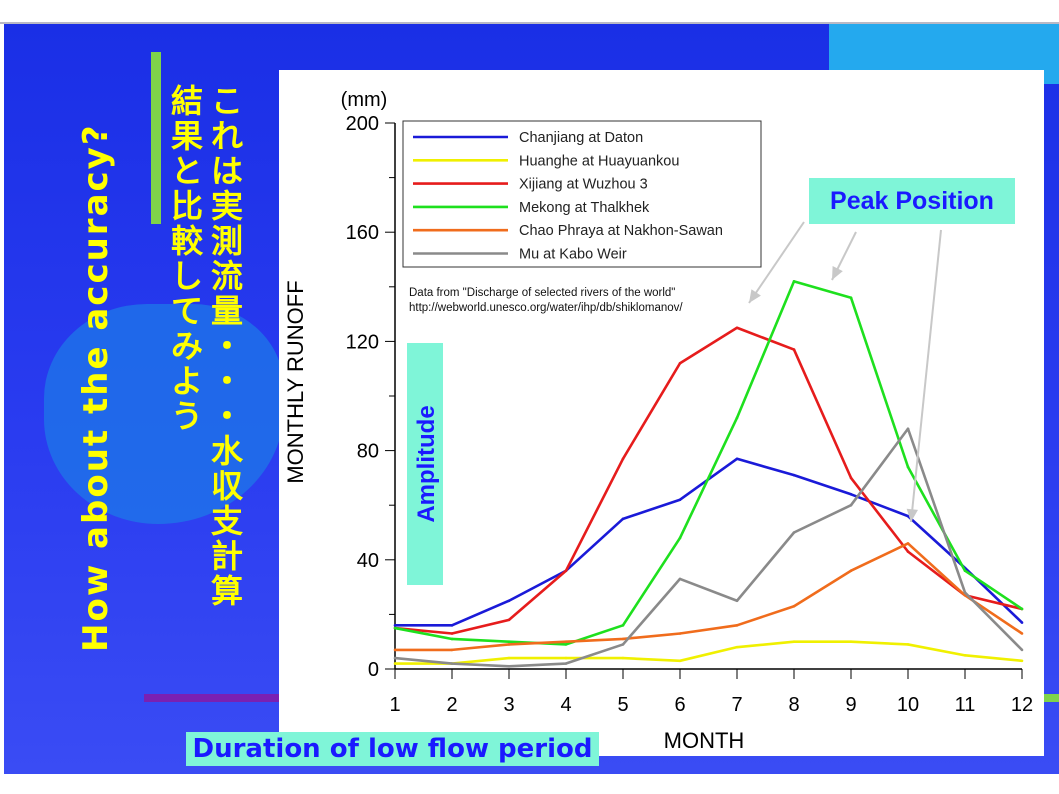  I want to click on x-tick-label: 9, so click(850, 705).